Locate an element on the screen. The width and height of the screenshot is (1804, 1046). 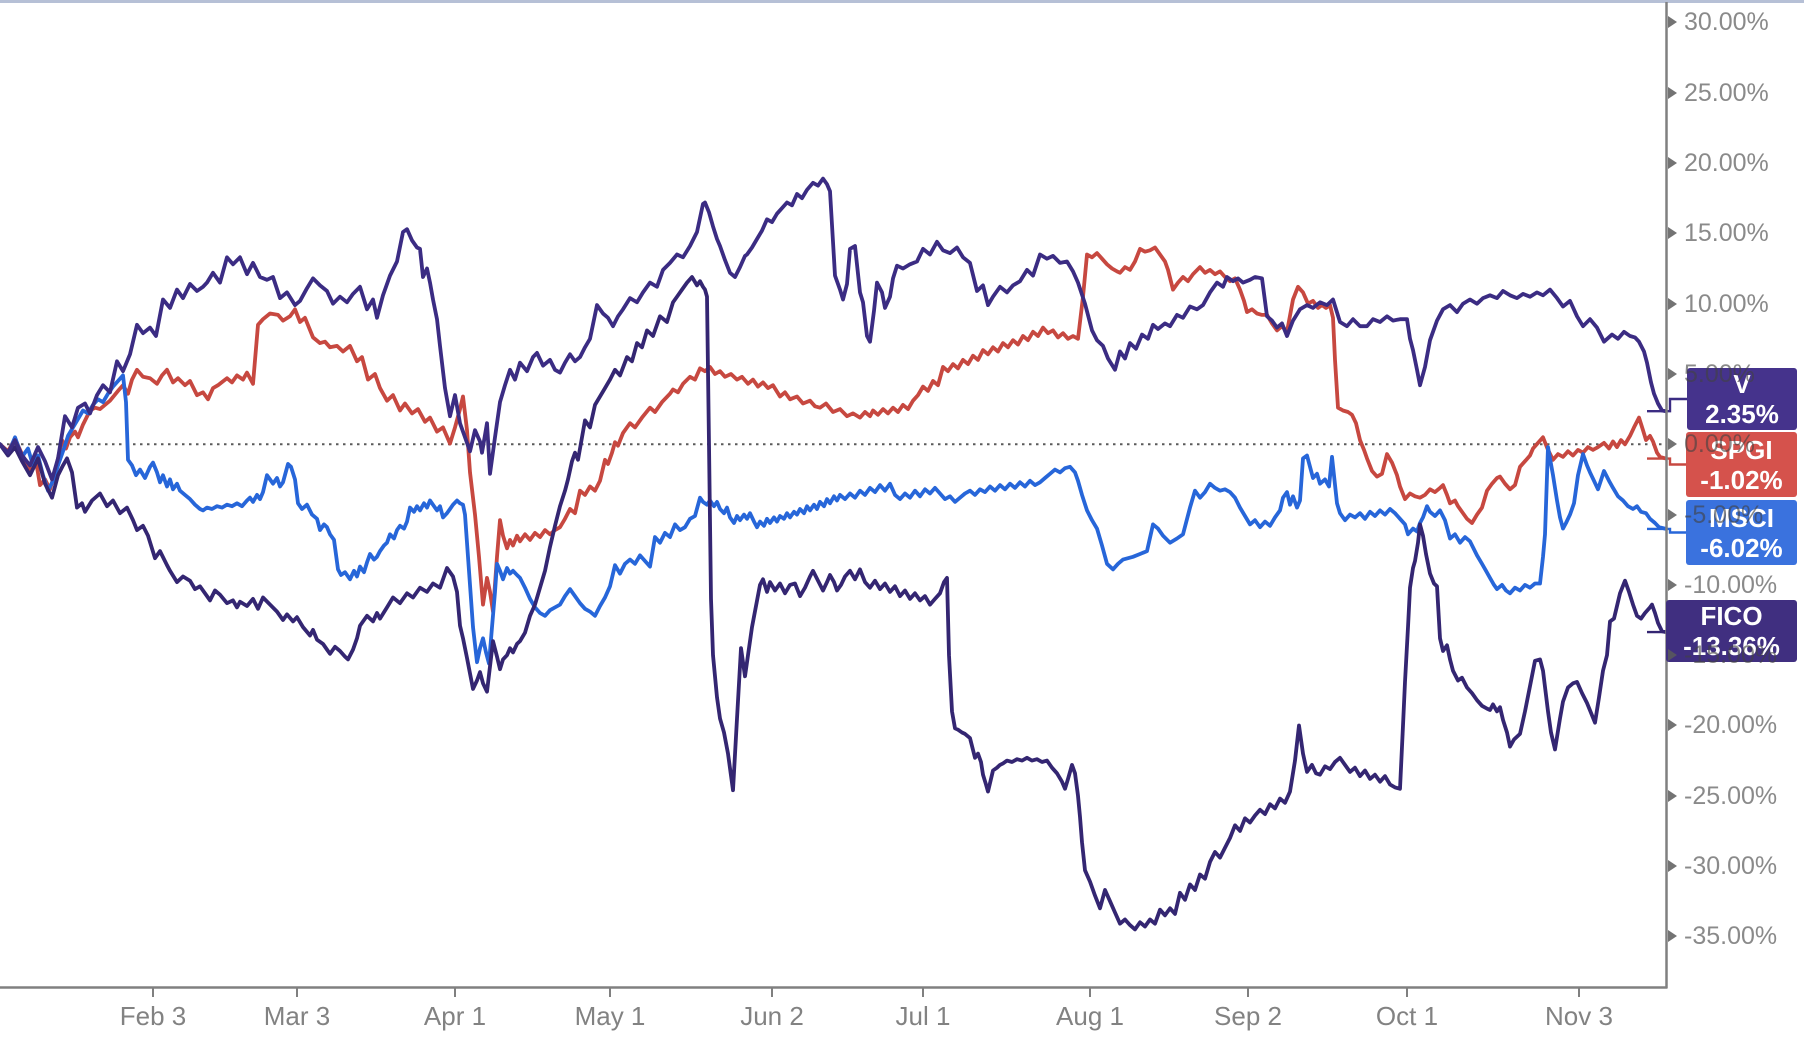
x-axis-label: Mar 3 is located at coordinates (297, 1016).